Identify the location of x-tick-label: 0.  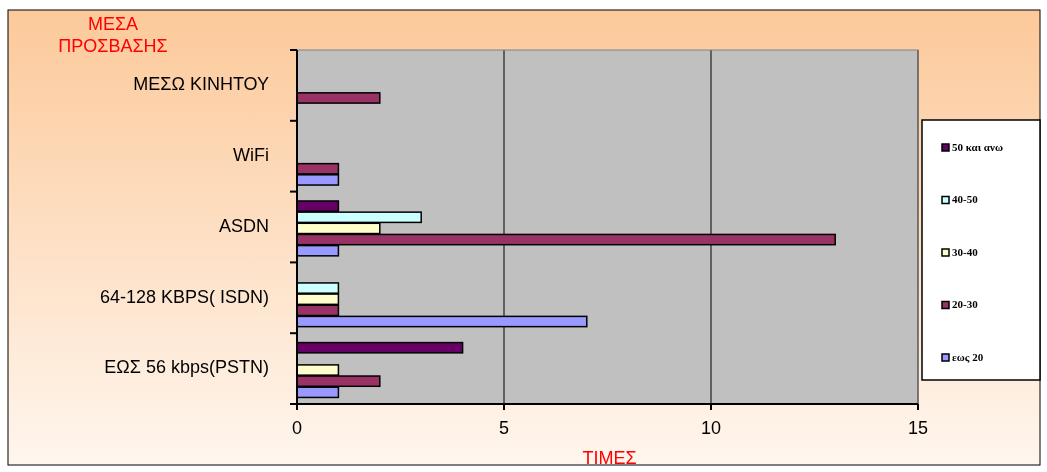
(297, 428).